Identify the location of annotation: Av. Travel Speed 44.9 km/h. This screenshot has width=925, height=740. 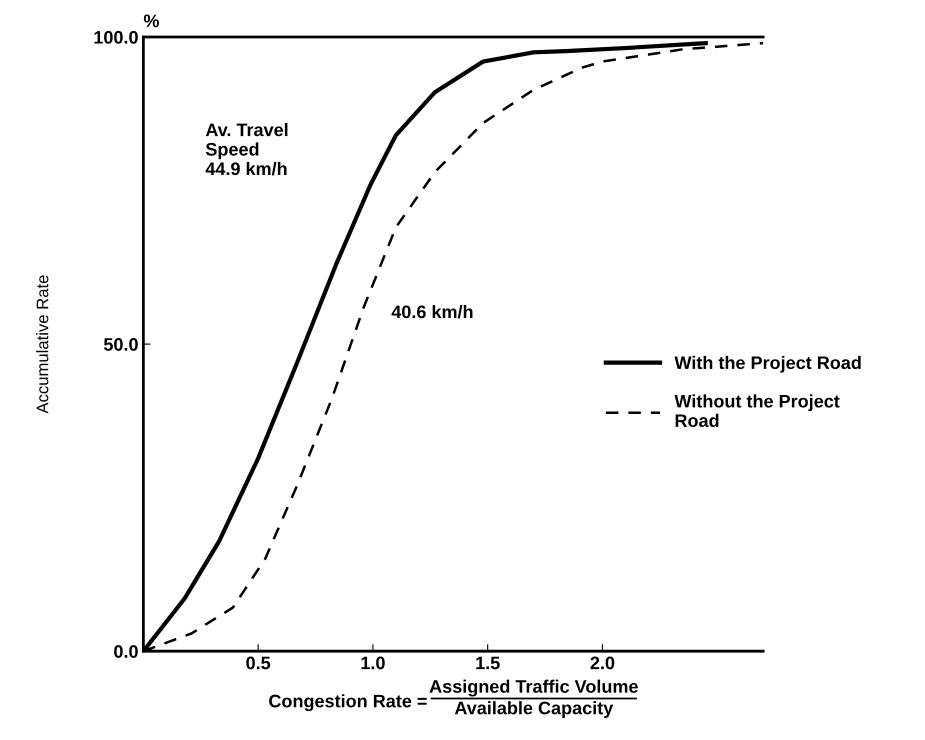
(247, 149).